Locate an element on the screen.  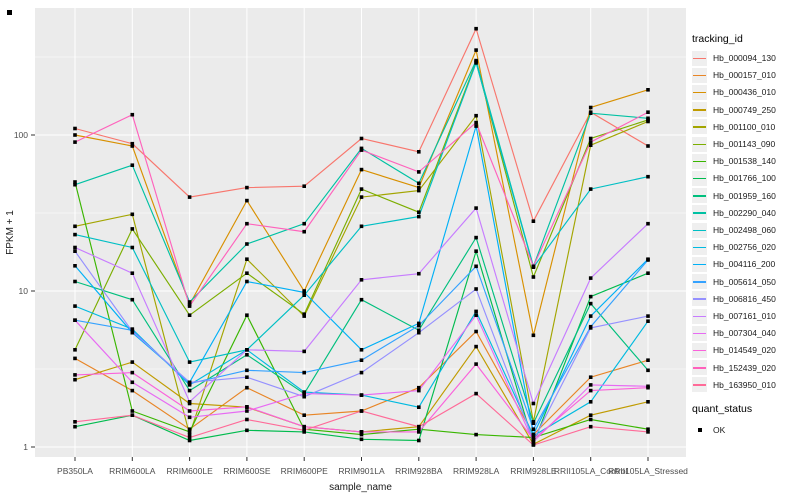
x-tick-label: RRIM928LA is located at coordinates (476, 471).